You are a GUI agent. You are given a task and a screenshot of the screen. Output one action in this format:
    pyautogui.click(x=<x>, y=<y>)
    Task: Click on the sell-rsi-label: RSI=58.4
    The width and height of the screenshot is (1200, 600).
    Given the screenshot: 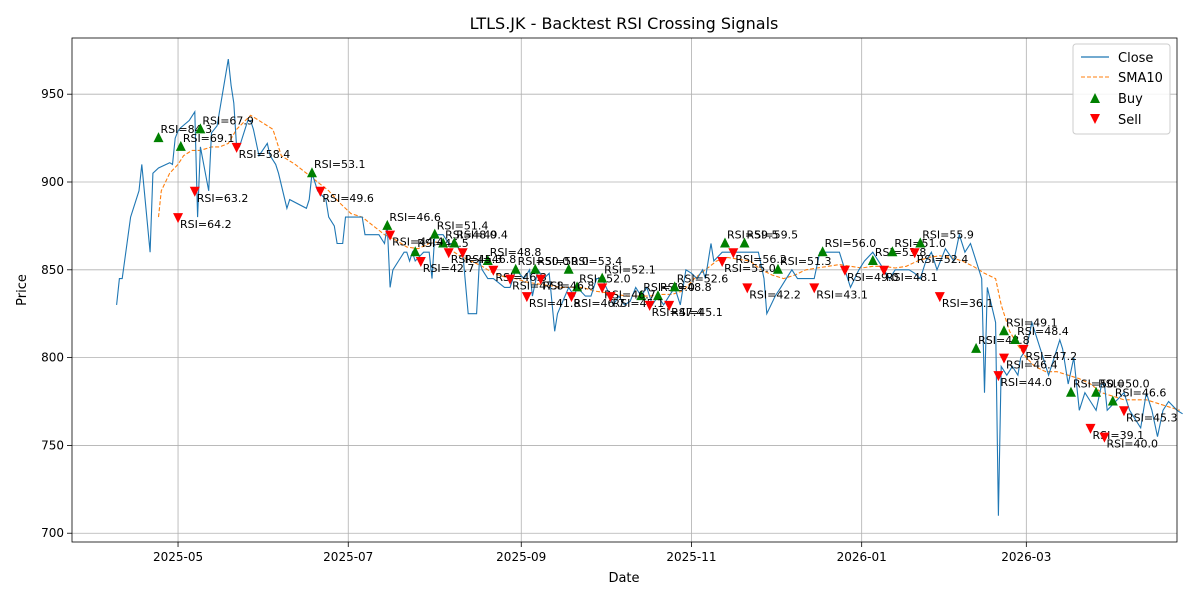 What is the action you would take?
    pyautogui.click(x=265, y=154)
    